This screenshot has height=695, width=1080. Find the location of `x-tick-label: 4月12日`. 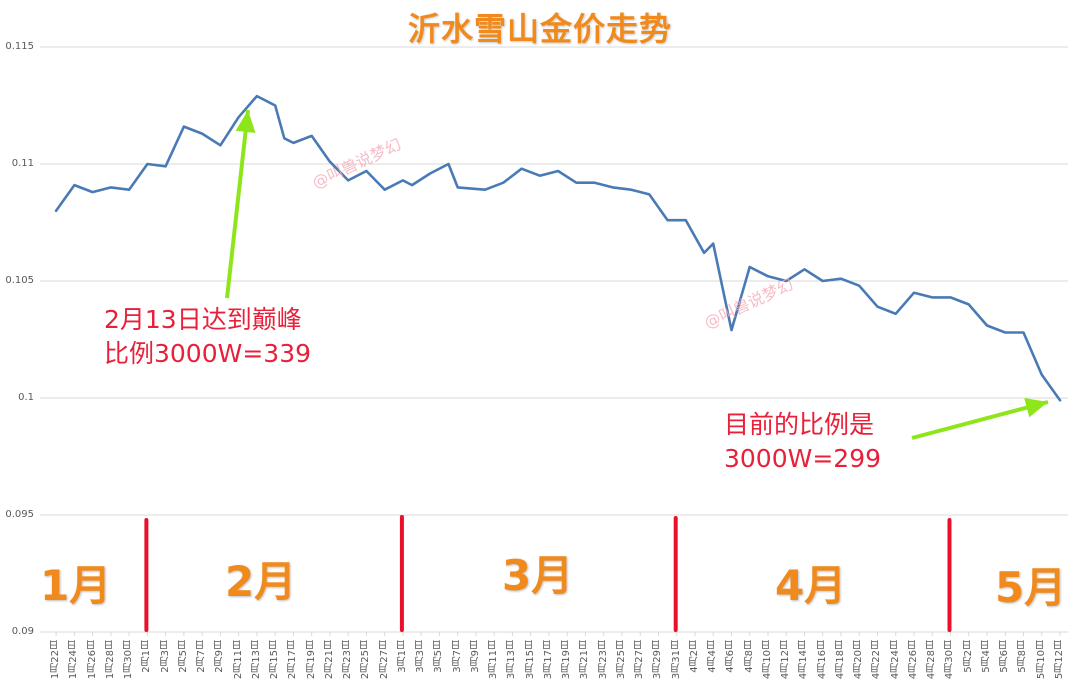

x-tick-label: 4月12日 is located at coordinates (786, 660).